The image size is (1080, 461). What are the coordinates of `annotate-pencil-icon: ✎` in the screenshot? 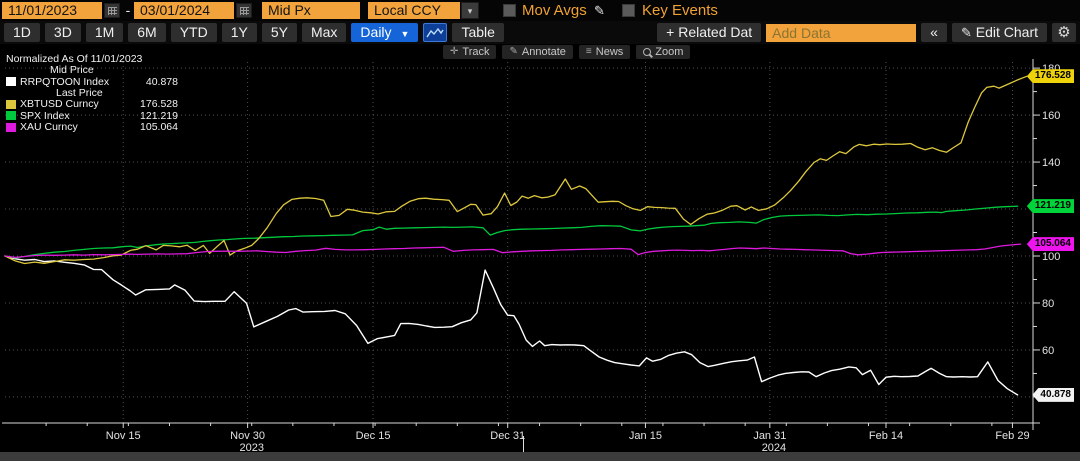 It's located at (513, 51).